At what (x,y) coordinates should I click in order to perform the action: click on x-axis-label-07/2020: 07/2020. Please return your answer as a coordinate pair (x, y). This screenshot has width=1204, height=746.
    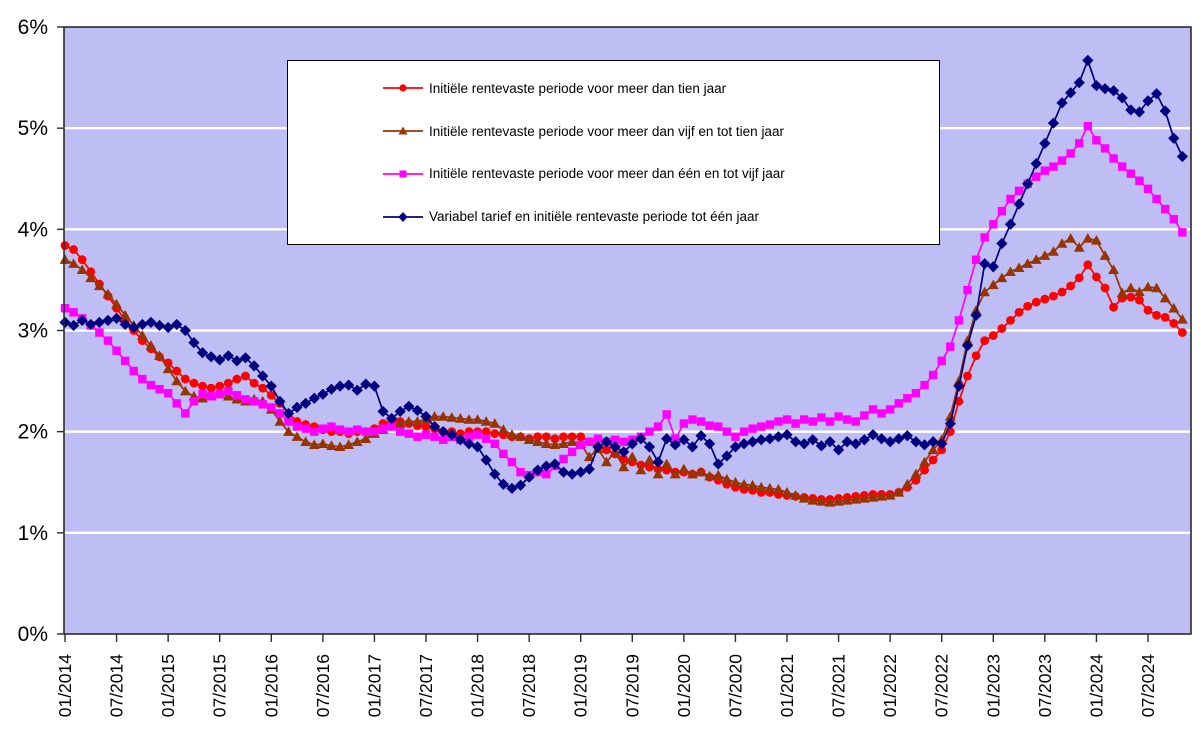
    Looking at the image, I should click on (735, 686).